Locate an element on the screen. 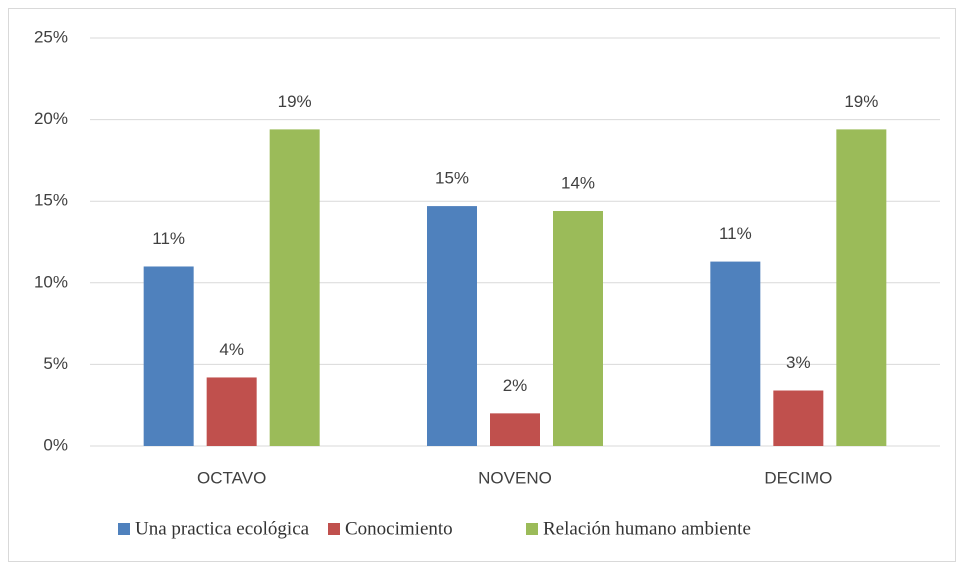  y-tick-label: 25% is located at coordinates (51, 36).